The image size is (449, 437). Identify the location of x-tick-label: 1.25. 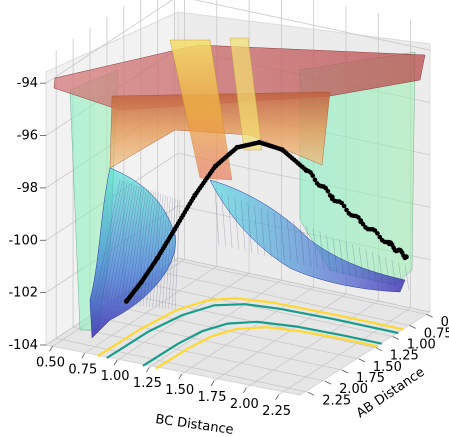
(147, 383).